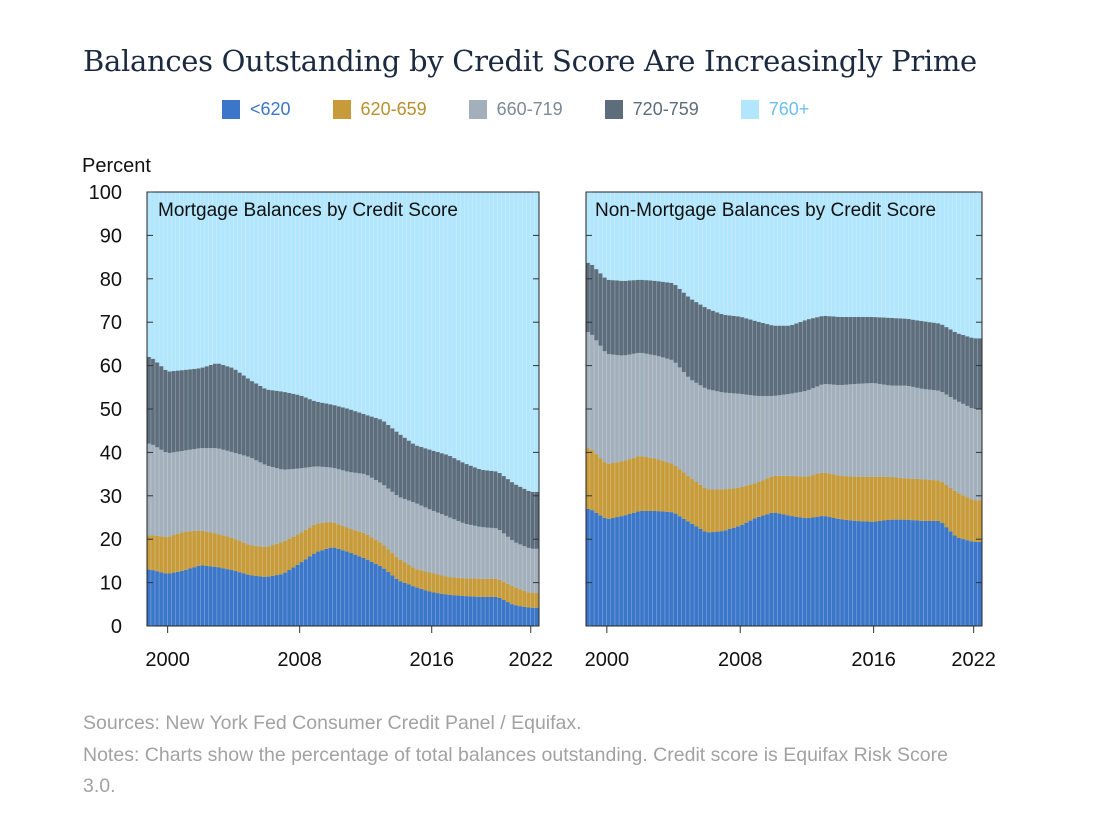 The width and height of the screenshot is (1108, 840). What do you see at coordinates (111, 323) in the screenshot?
I see `y-tick-label: 70` at bounding box center [111, 323].